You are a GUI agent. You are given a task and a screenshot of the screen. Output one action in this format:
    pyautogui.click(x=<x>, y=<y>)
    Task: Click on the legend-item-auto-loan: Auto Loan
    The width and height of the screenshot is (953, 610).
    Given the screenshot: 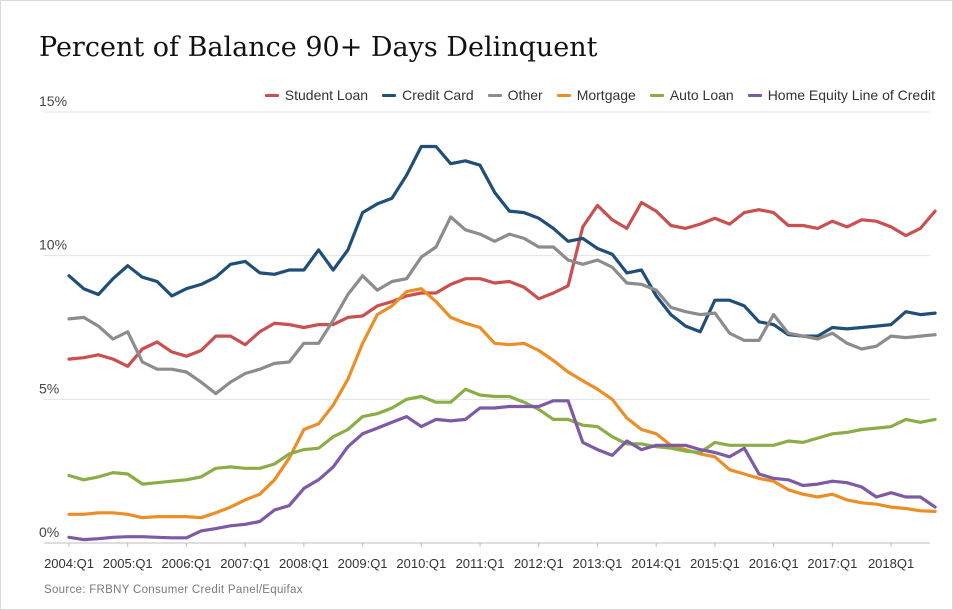 What is the action you would take?
    pyautogui.click(x=691, y=95)
    